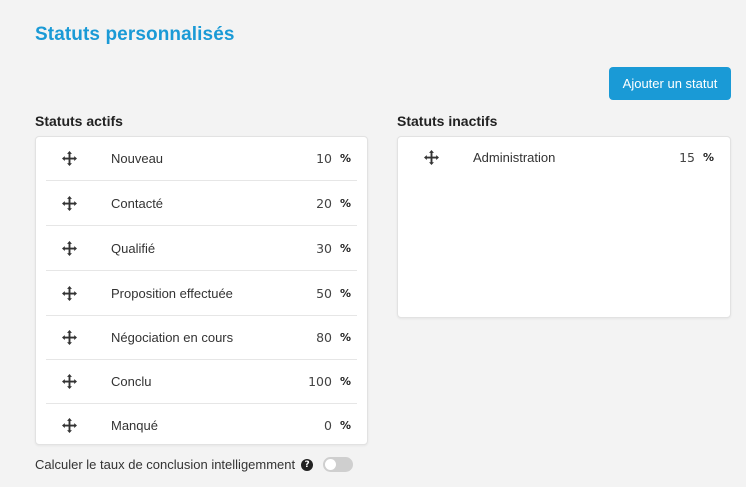  Describe the element at coordinates (338, 464) in the screenshot. I see `smart-rate-toggle` at that location.